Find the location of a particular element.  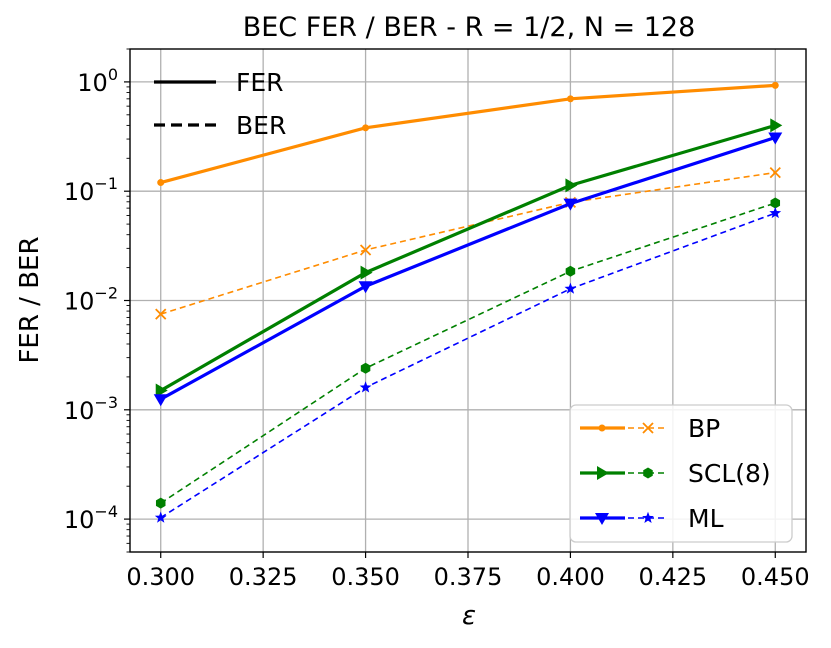

legend-label-ber: BER is located at coordinates (261, 125).